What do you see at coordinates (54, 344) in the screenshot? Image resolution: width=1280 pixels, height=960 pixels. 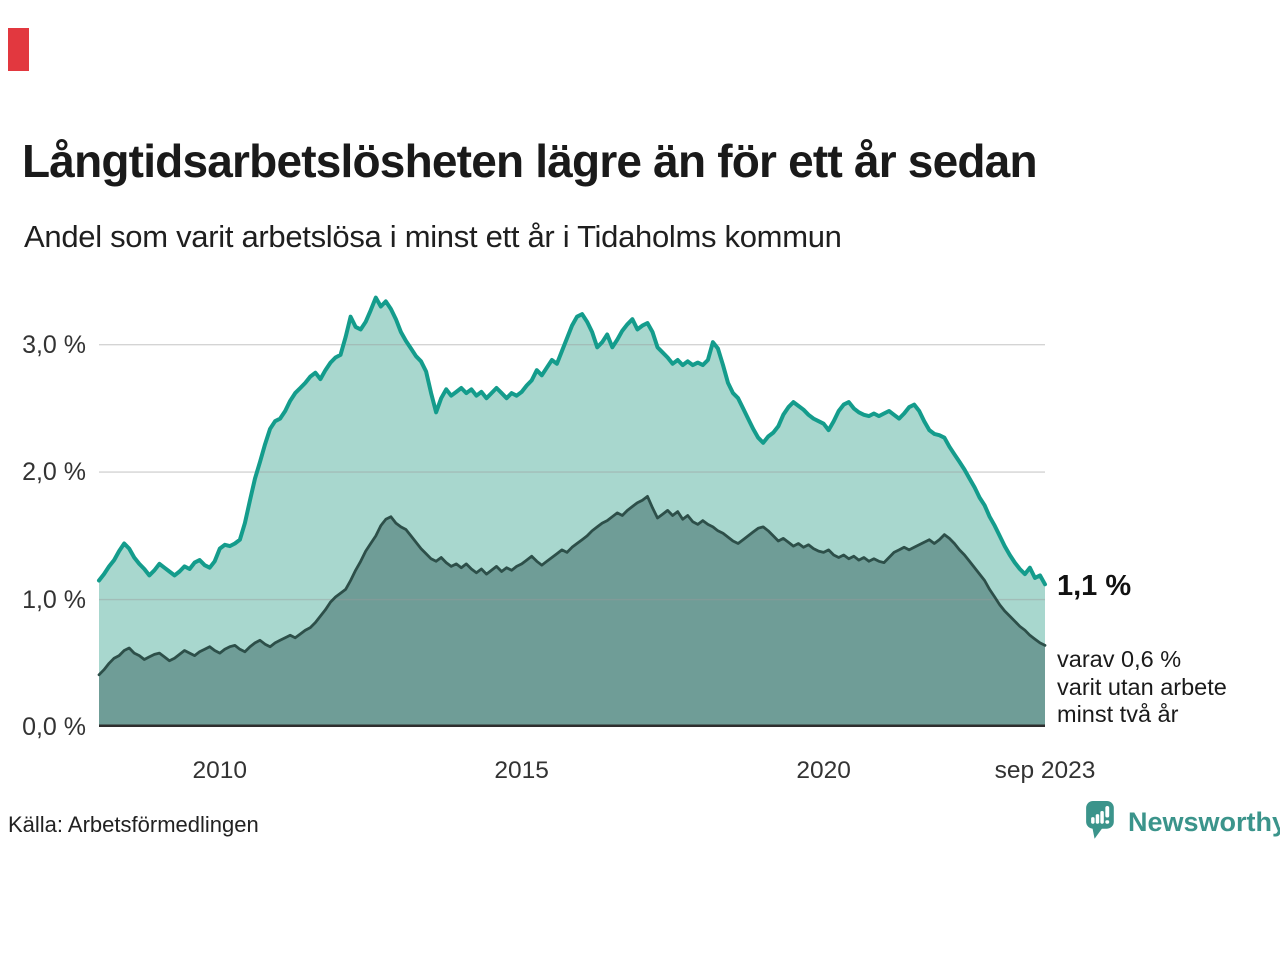 I see `y-tick-label: 3,0 %` at bounding box center [54, 344].